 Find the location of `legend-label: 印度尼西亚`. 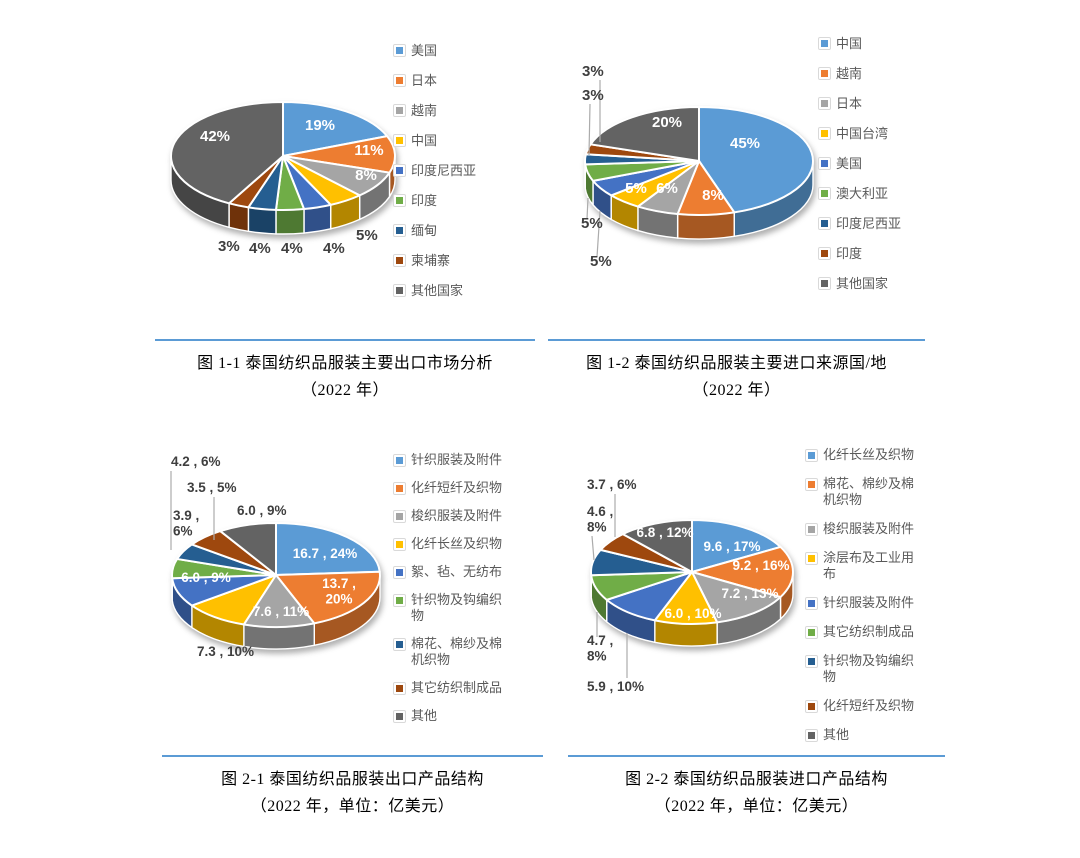

legend-label: 印度尼西亚 is located at coordinates (444, 170).